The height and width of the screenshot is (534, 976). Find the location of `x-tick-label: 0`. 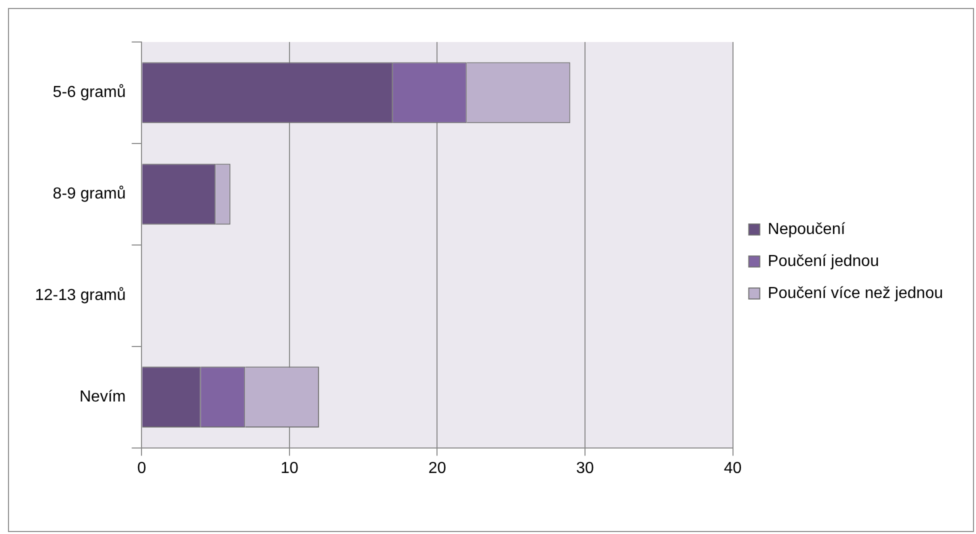

x-tick-label: 0 is located at coordinates (141, 468).